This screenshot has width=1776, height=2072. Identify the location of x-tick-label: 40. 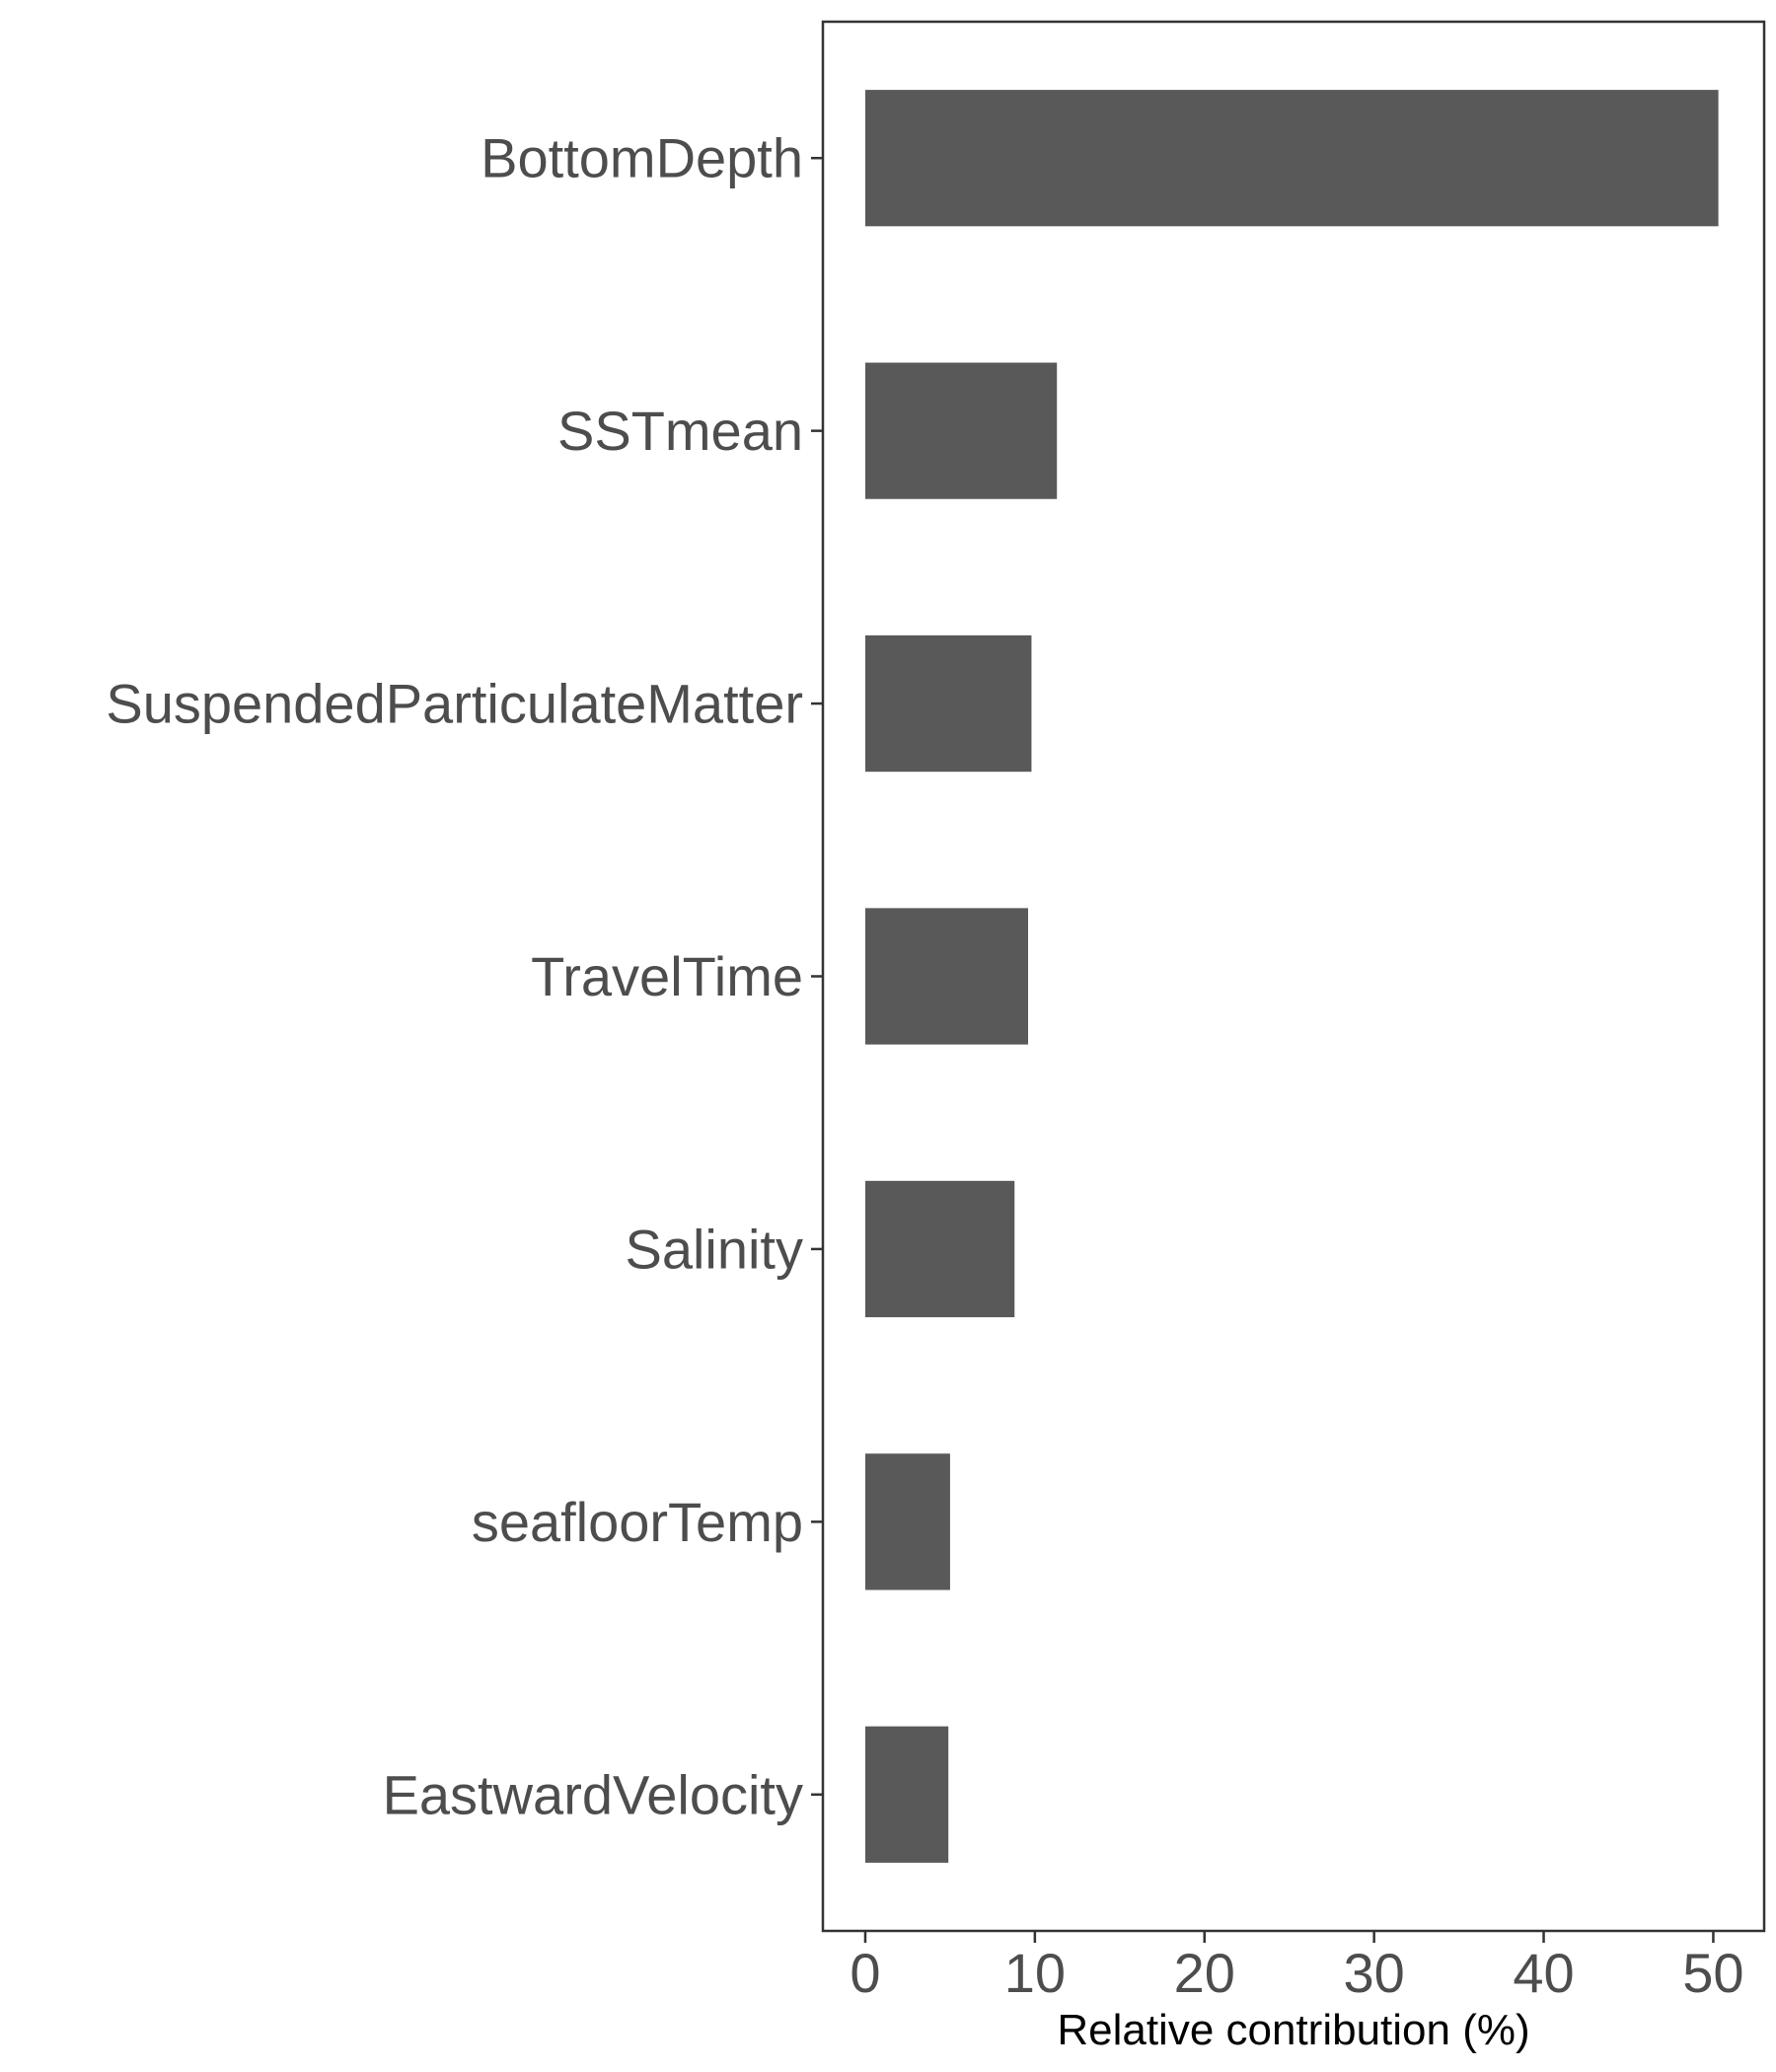
(1543, 1973).